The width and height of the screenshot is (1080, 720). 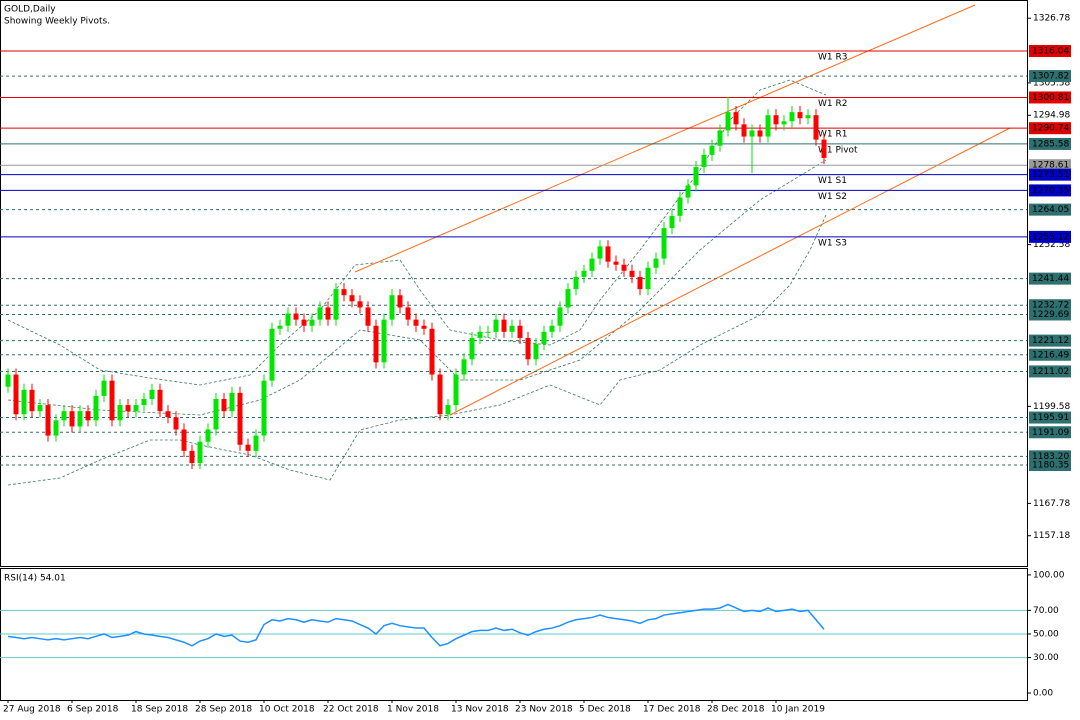 What do you see at coordinates (672, 710) in the screenshot?
I see `x-tick-label: 17 Dec 2018` at bounding box center [672, 710].